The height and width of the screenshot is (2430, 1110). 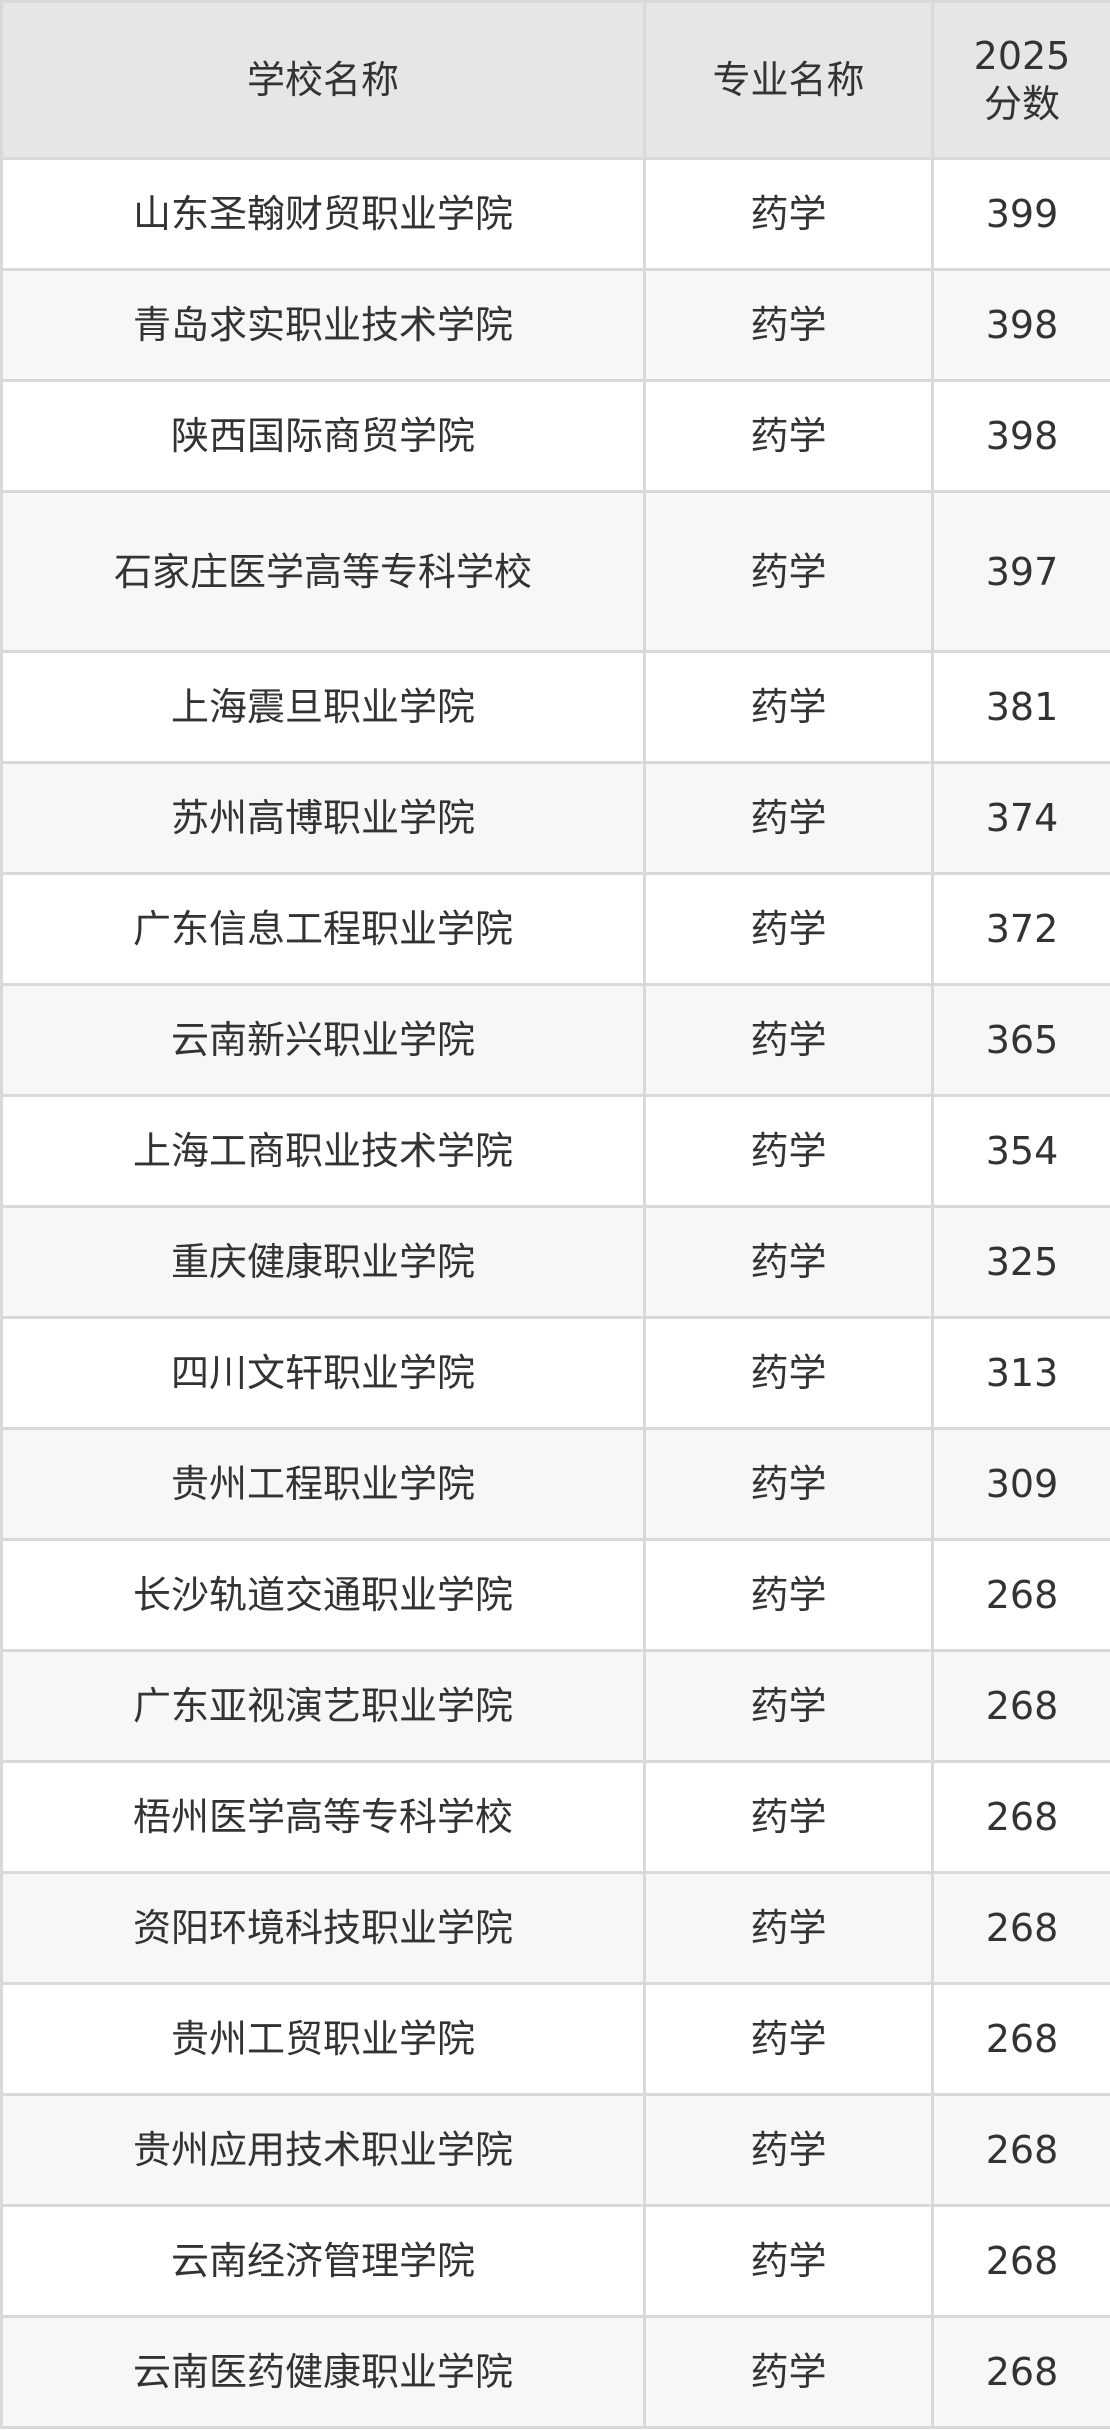 I want to click on school-cell: 长沙轨道交通职业学院, so click(x=323, y=1595).